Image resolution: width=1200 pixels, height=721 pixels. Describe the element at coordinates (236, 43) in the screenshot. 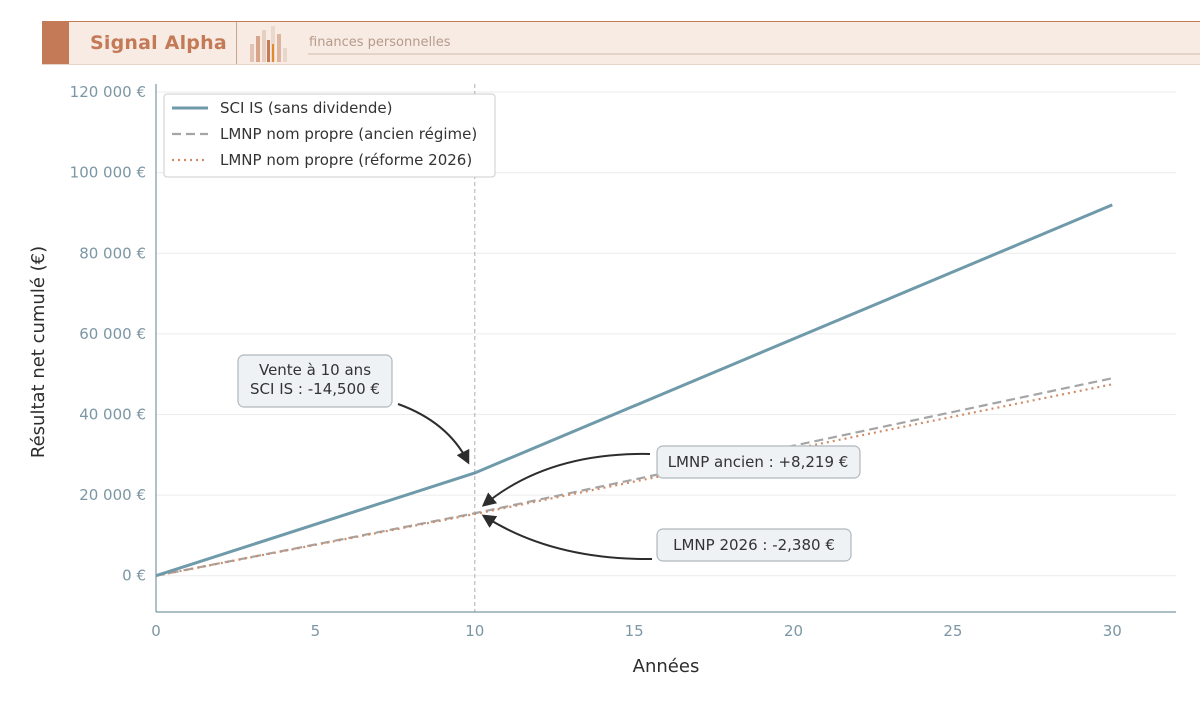

I see `header-separator` at that location.